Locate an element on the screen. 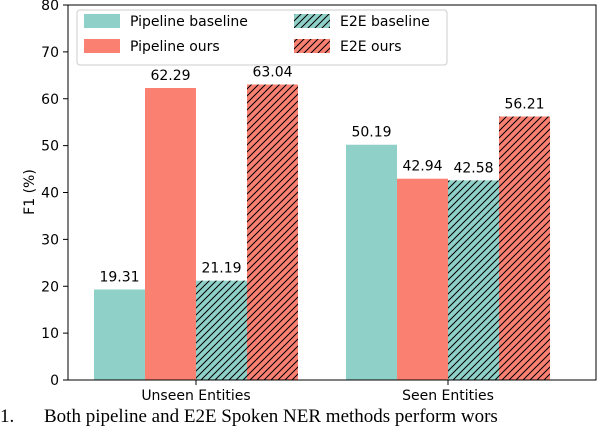  legend-label: E2E ours is located at coordinates (371, 47).